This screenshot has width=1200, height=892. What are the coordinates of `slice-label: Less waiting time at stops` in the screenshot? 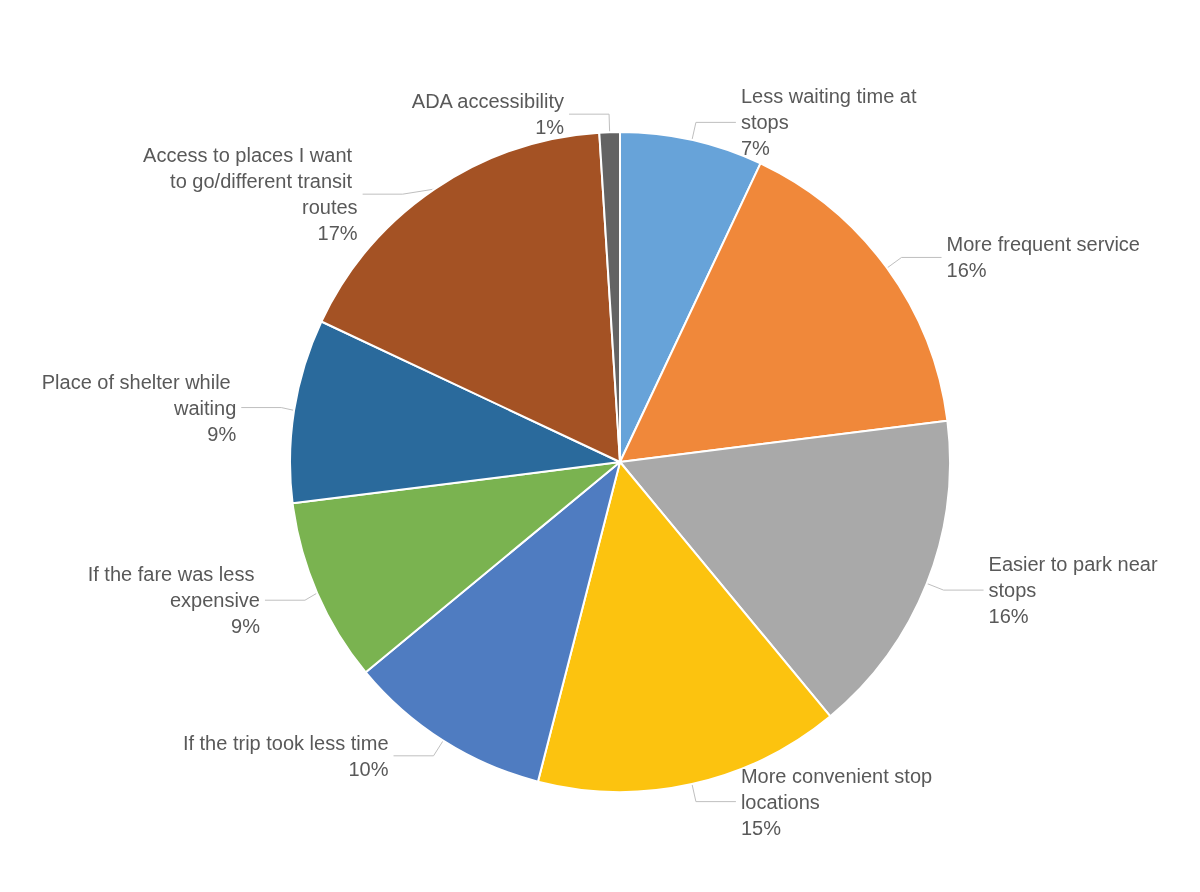 It's located at (831, 109).